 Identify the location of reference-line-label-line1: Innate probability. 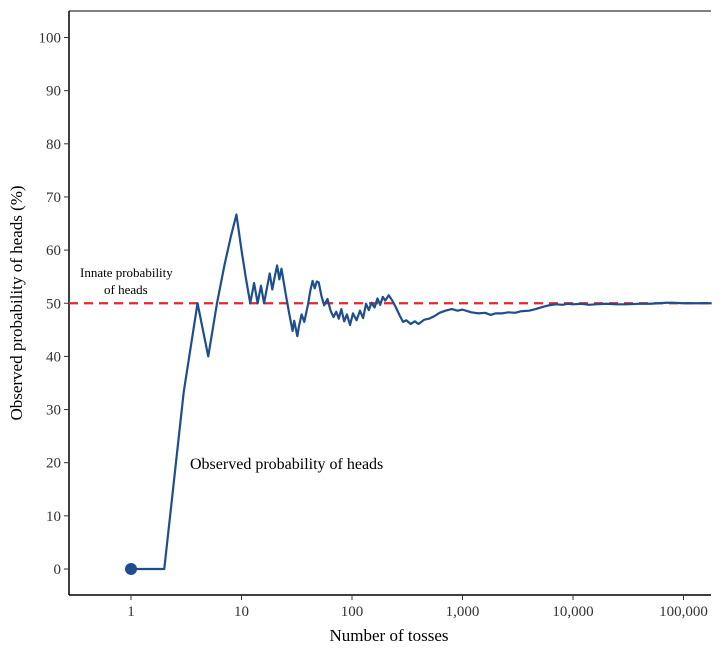
(126, 272).